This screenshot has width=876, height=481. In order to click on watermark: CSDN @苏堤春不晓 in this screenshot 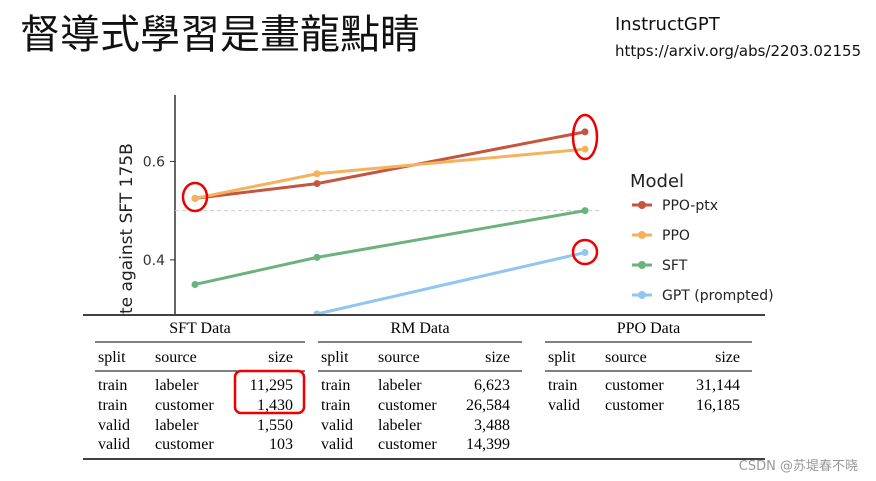, I will do `click(798, 466)`.